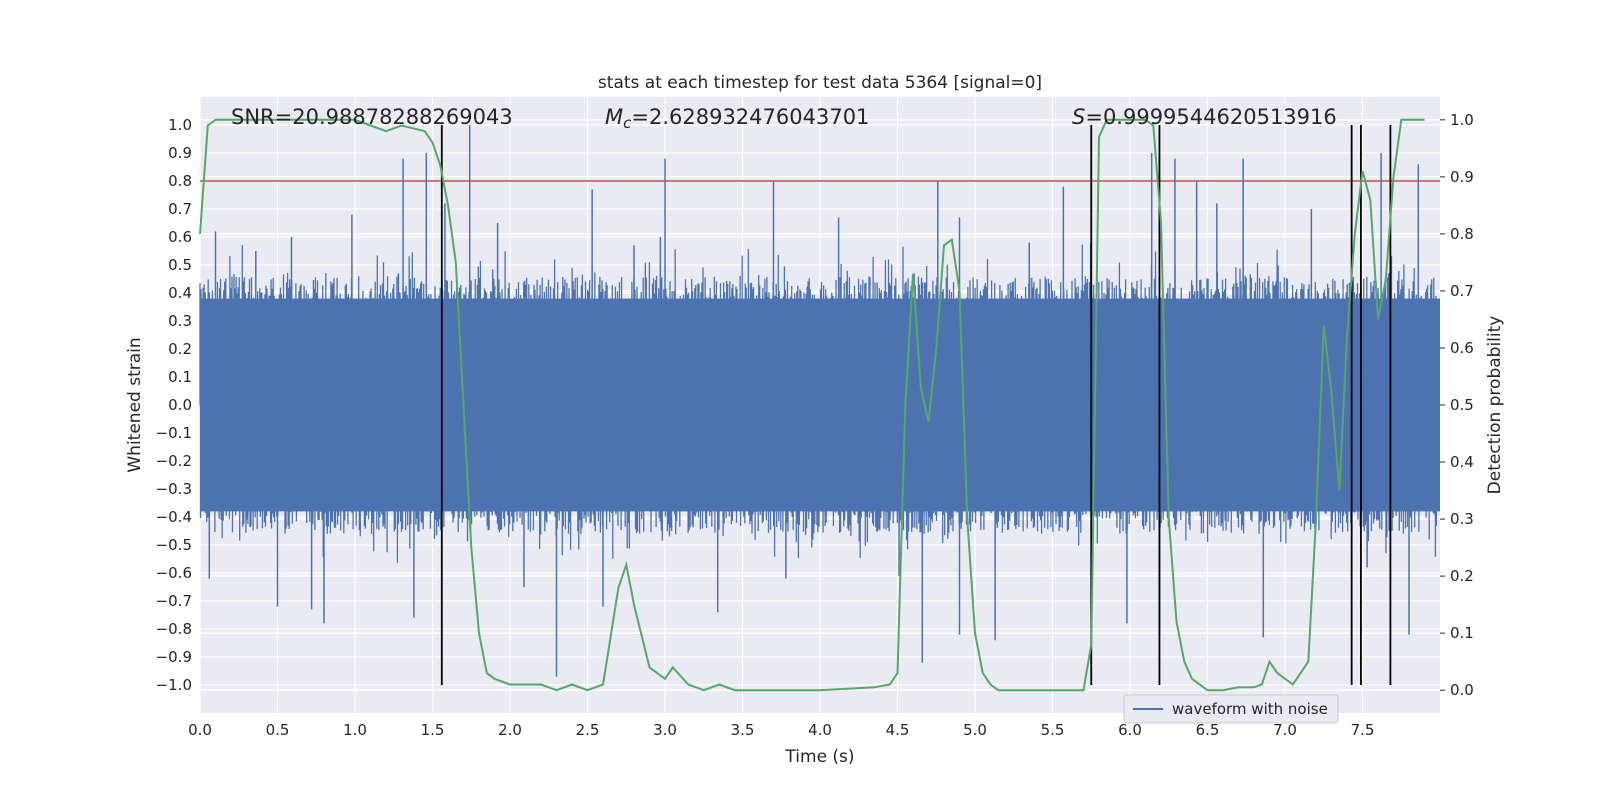 Image resolution: width=1600 pixels, height=800 pixels. What do you see at coordinates (174, 657) in the screenshot?
I see `y-tick-label-19: −0.9` at bounding box center [174, 657].